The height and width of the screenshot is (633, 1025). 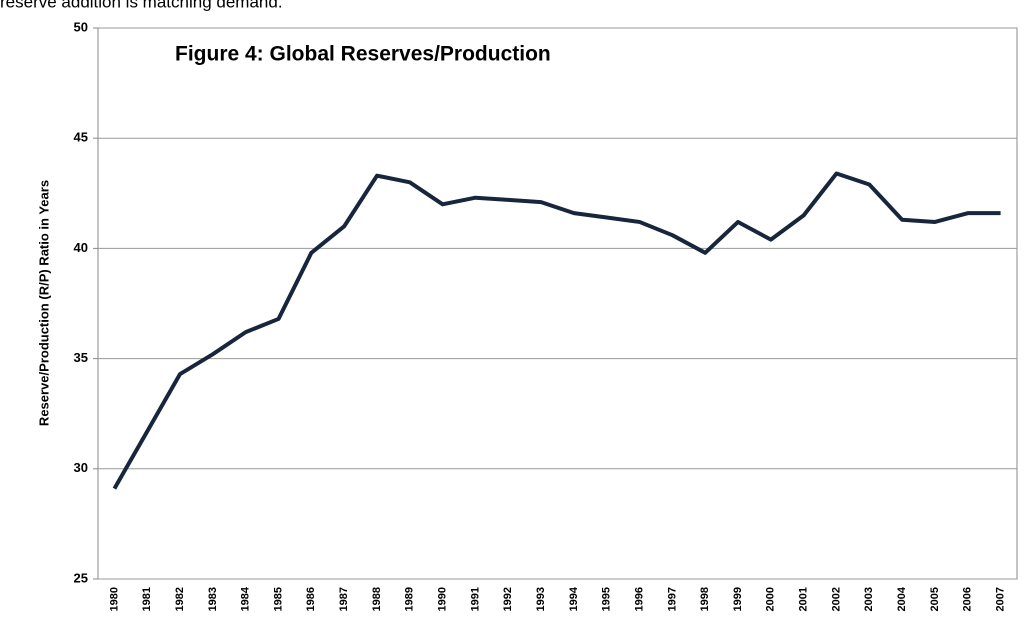 I want to click on x-tick-label: 2004, so click(x=902, y=598).